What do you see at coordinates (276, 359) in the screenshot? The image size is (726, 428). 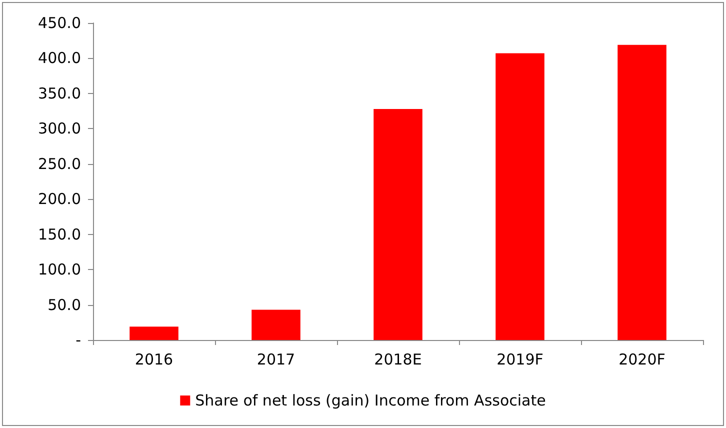 I see `x-tick-label: 2017` at bounding box center [276, 359].